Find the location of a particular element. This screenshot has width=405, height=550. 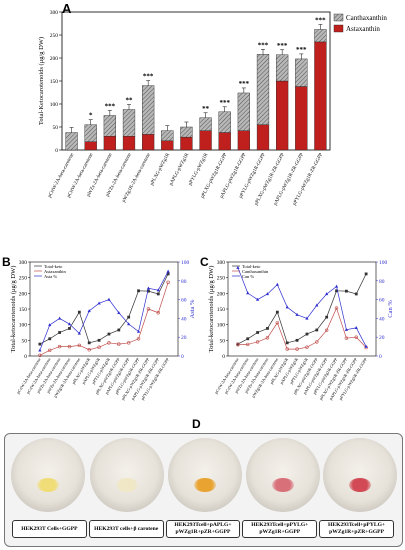

significance-a-8: *** is located at coordinates (224, 103).